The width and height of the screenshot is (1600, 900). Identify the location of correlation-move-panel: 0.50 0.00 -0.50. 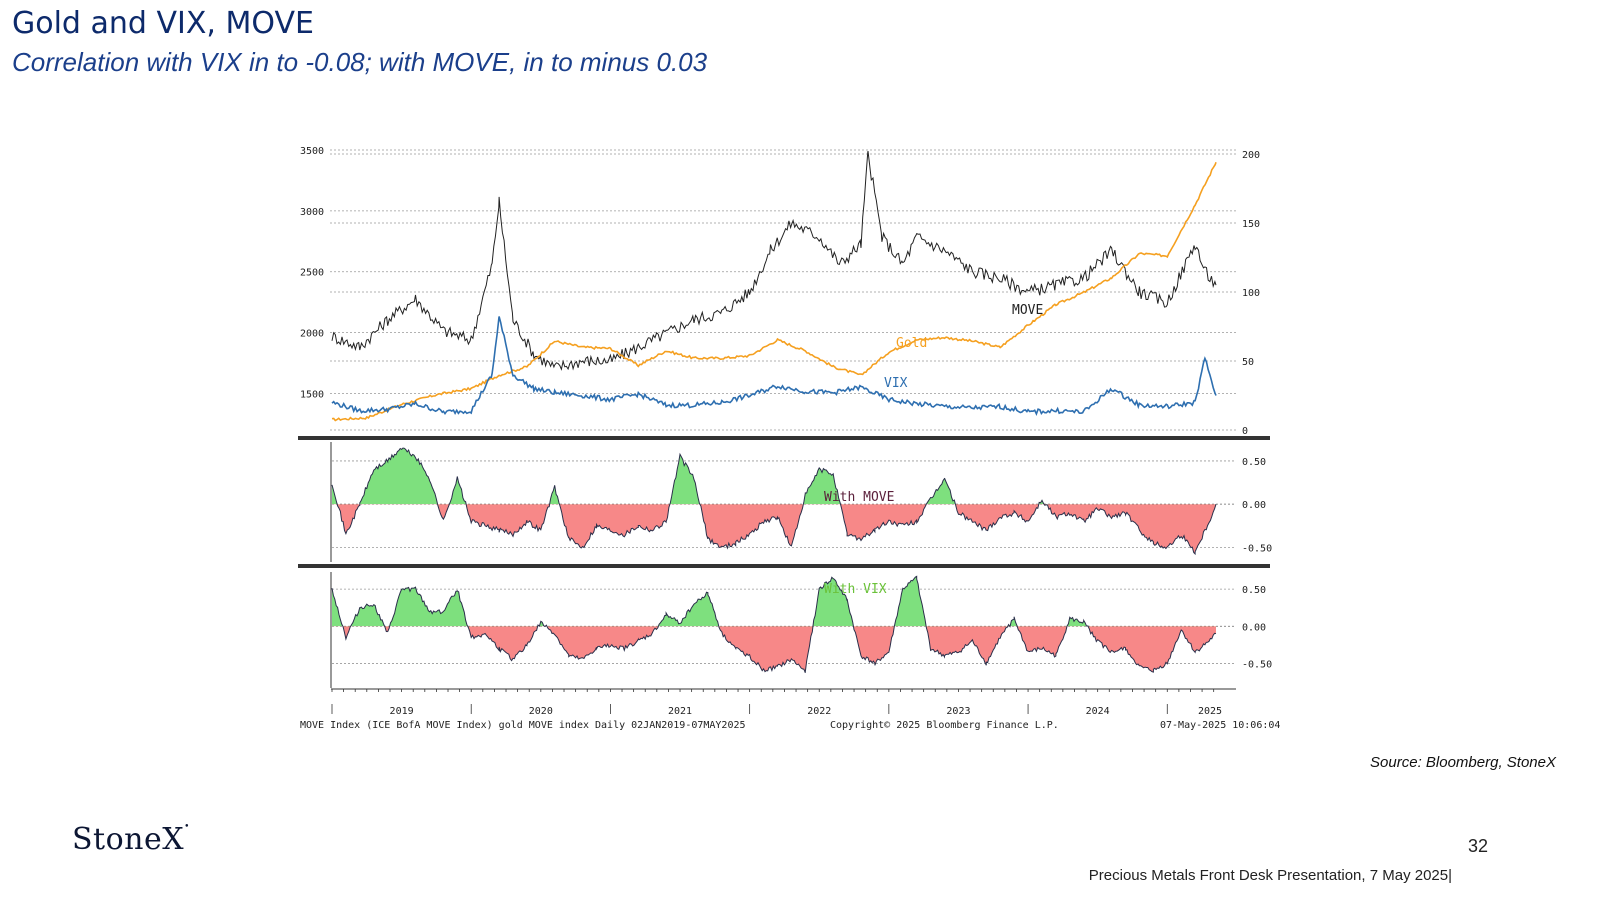
(801, 502).